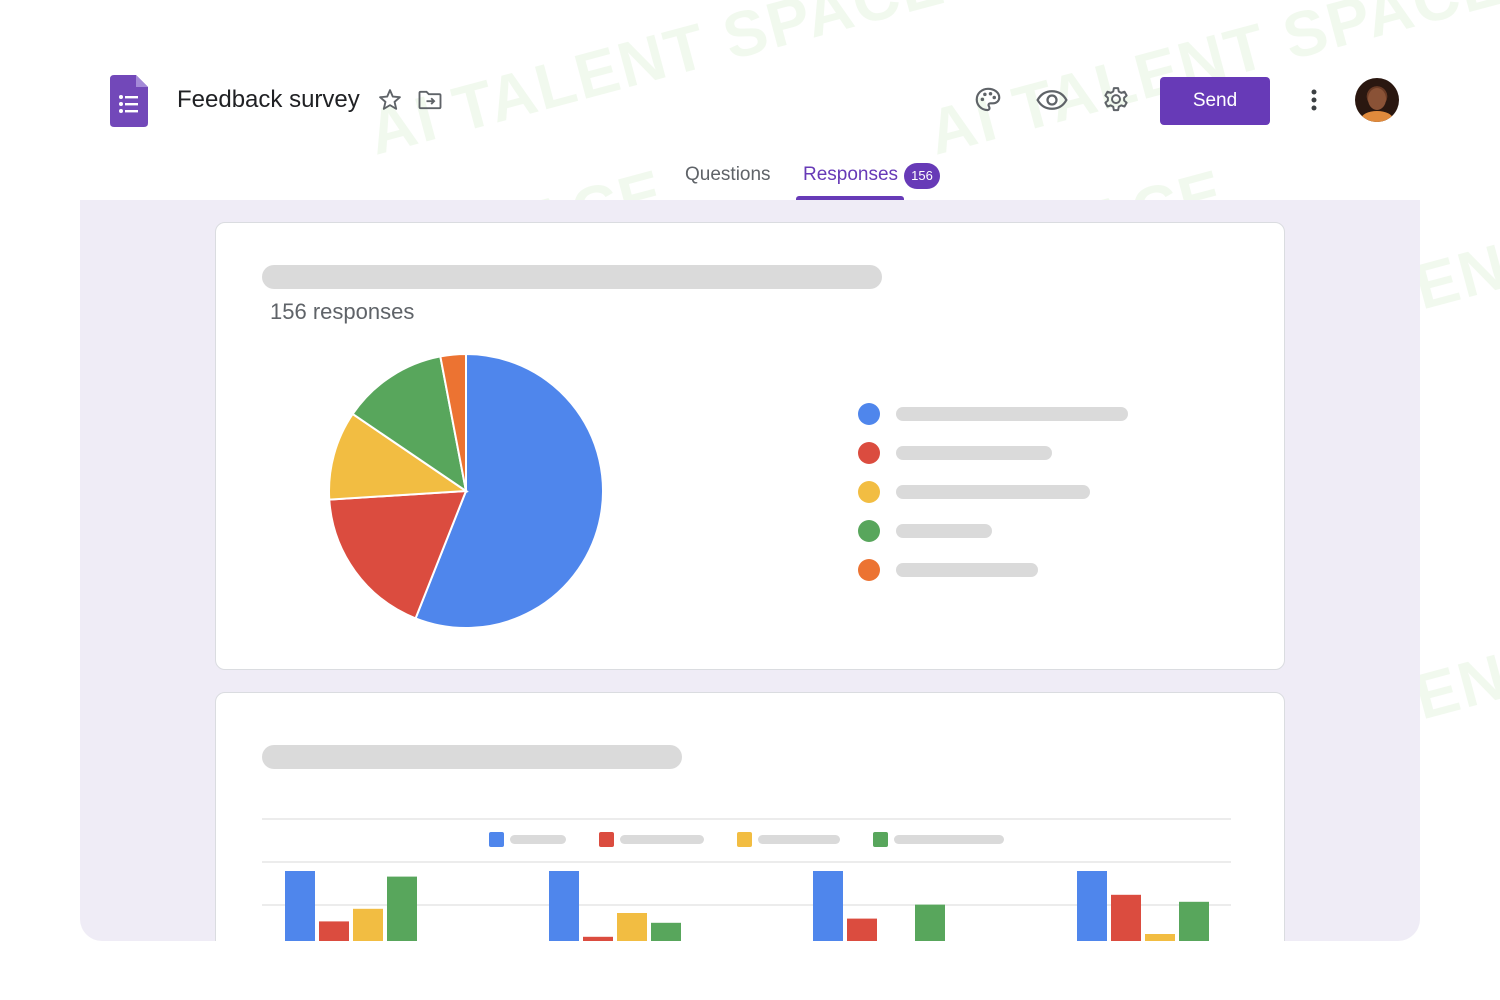 Image resolution: width=1500 pixels, height=1000 pixels. I want to click on avatar, so click(1377, 100).